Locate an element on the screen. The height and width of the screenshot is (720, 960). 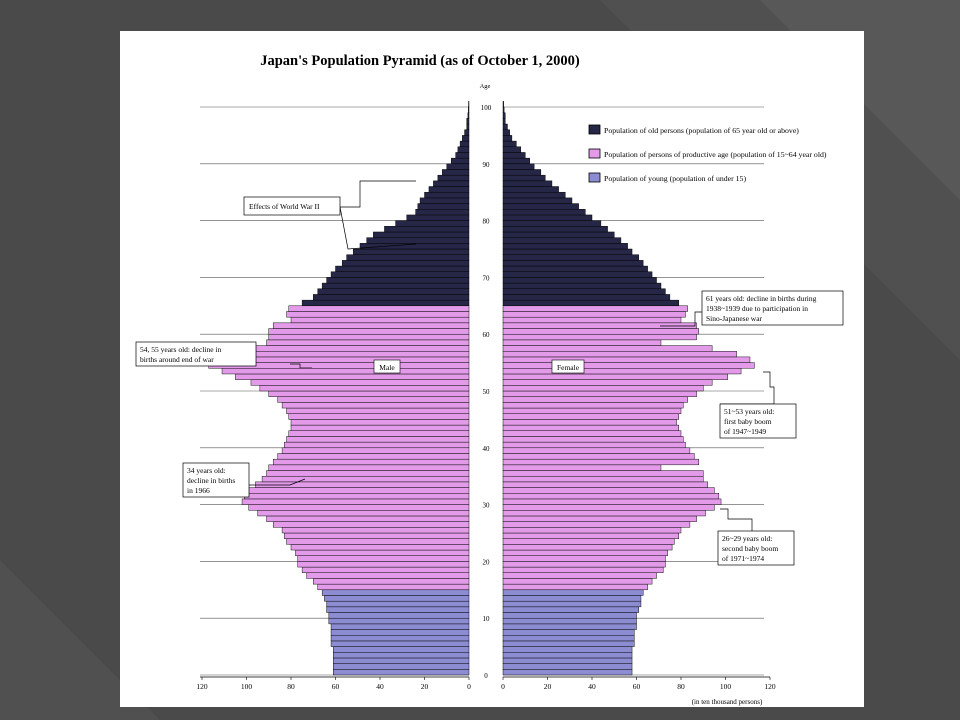
x-tick-label-male: 40 is located at coordinates (380, 686).